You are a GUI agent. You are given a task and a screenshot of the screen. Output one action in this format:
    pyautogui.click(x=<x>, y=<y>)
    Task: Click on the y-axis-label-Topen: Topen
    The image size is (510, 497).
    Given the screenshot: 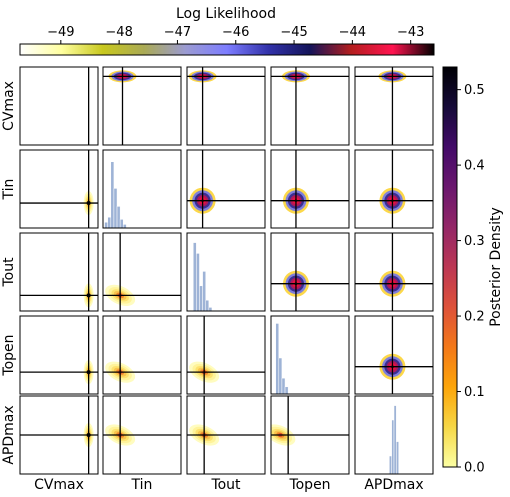 What is the action you would take?
    pyautogui.click(x=9, y=355)
    